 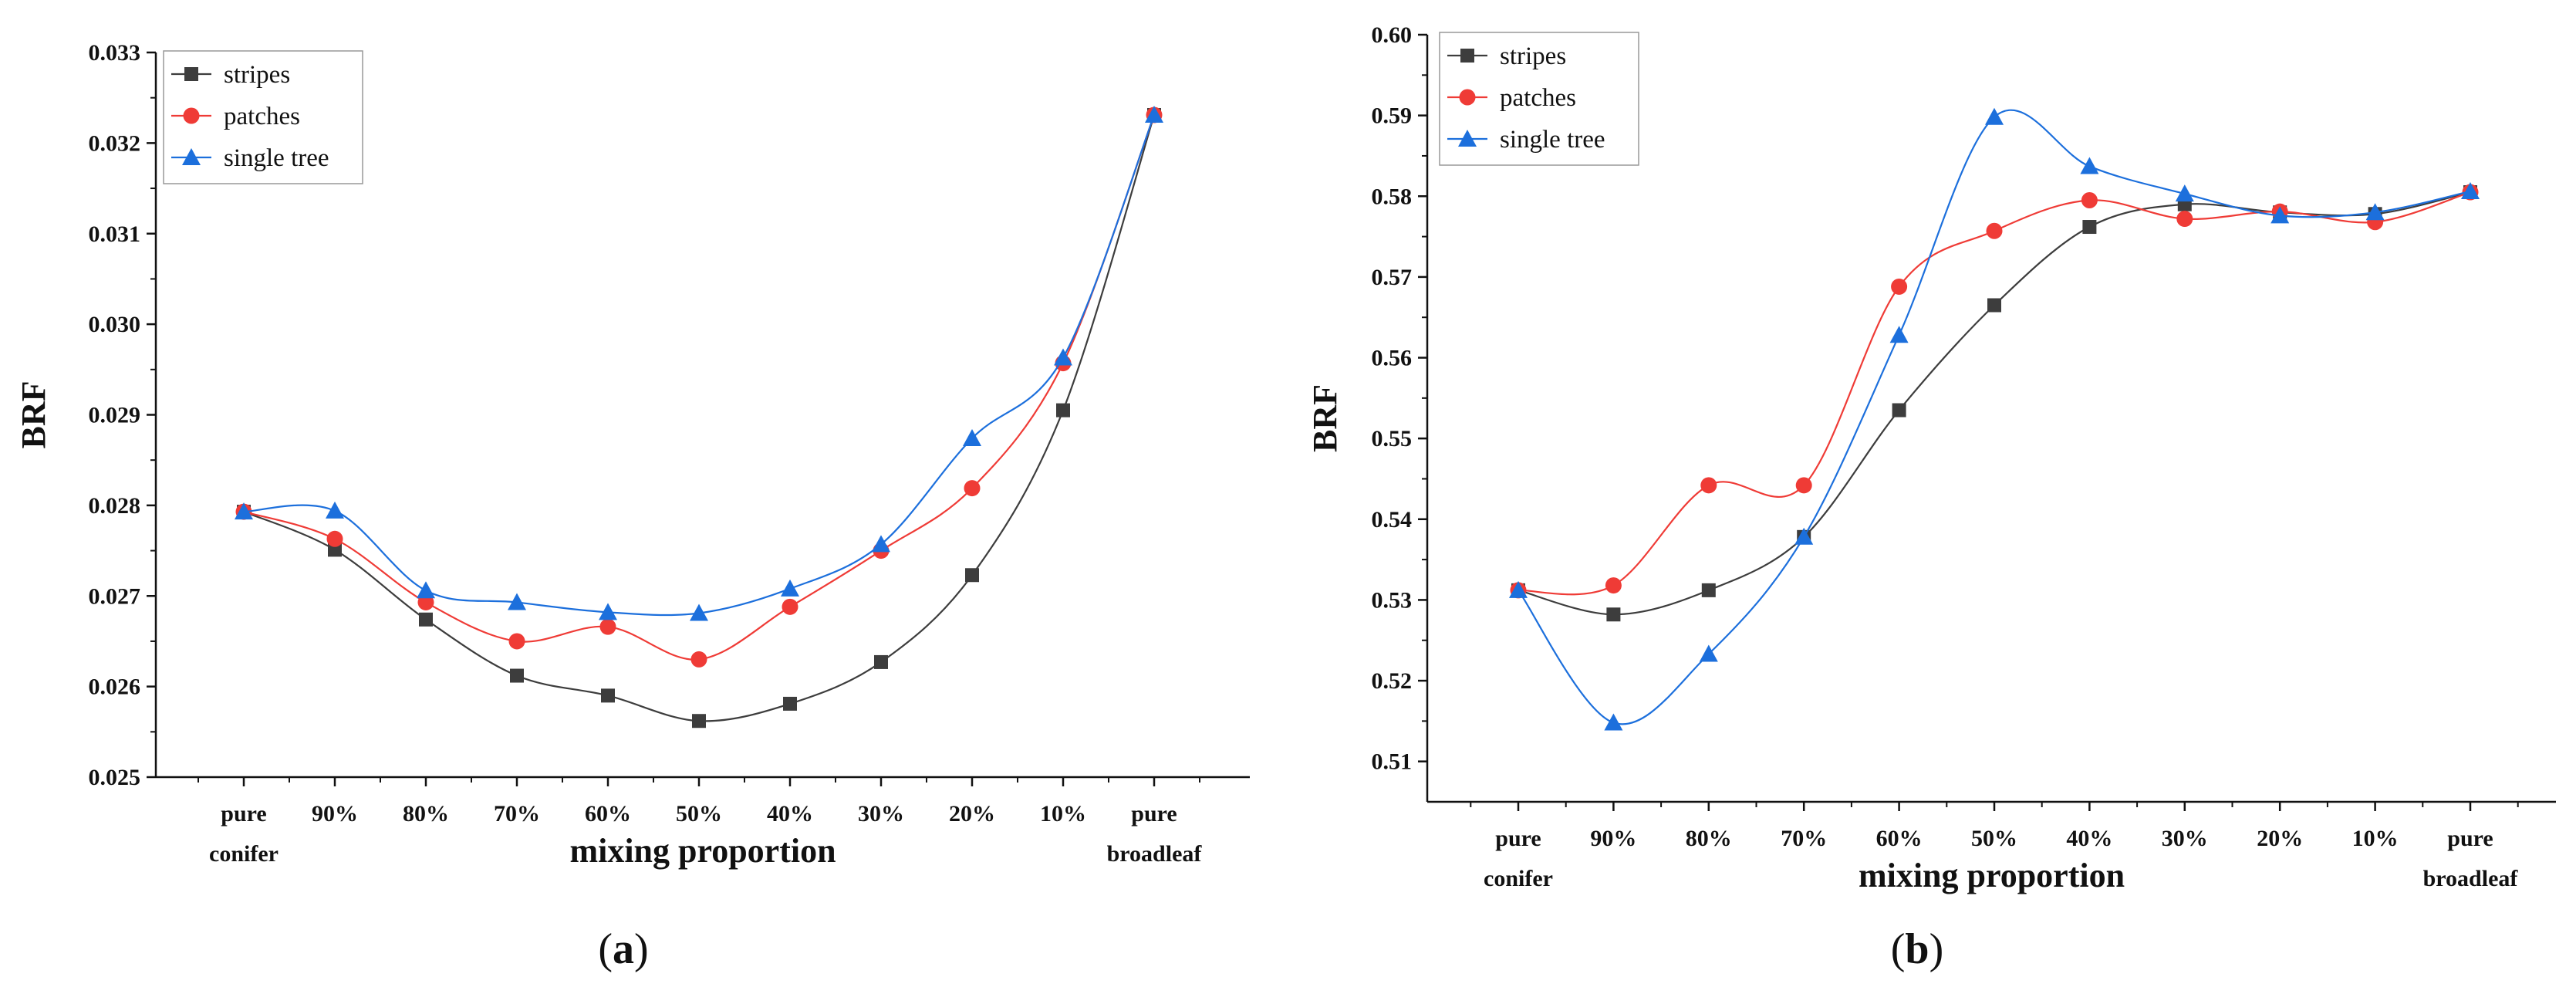 What do you see at coordinates (1392, 196) in the screenshot?
I see `y-tick-label: 0.58` at bounding box center [1392, 196].